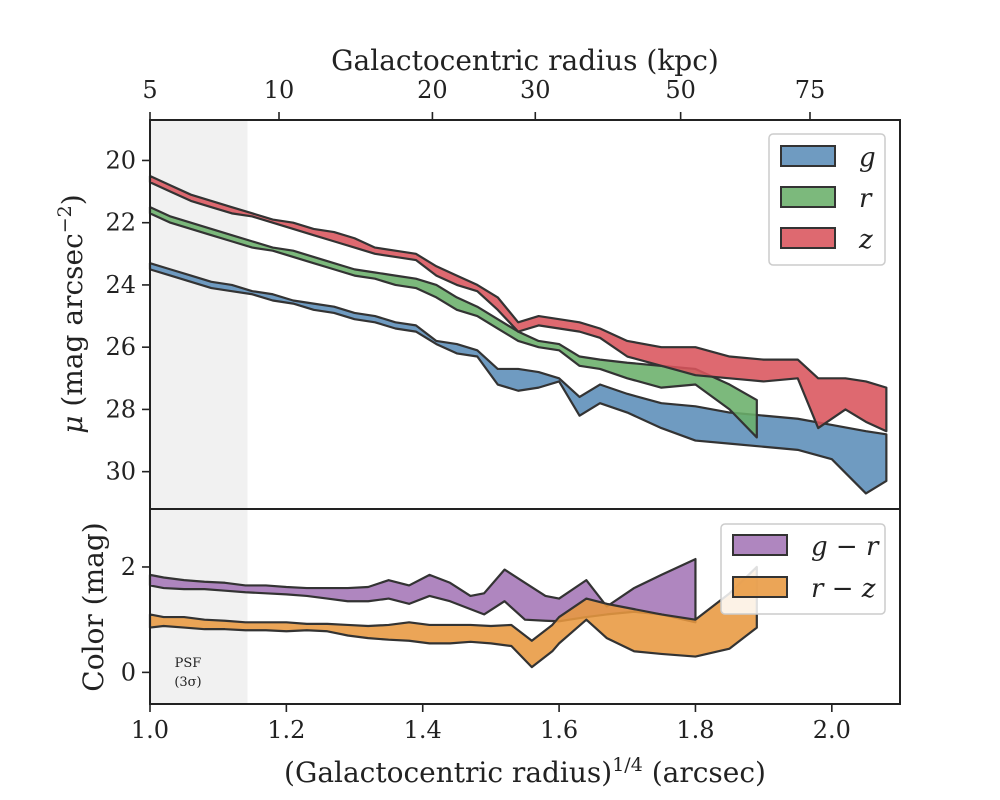 The height and width of the screenshot is (800, 1000). I want to click on x-tick-label: 2.0, so click(832, 730).